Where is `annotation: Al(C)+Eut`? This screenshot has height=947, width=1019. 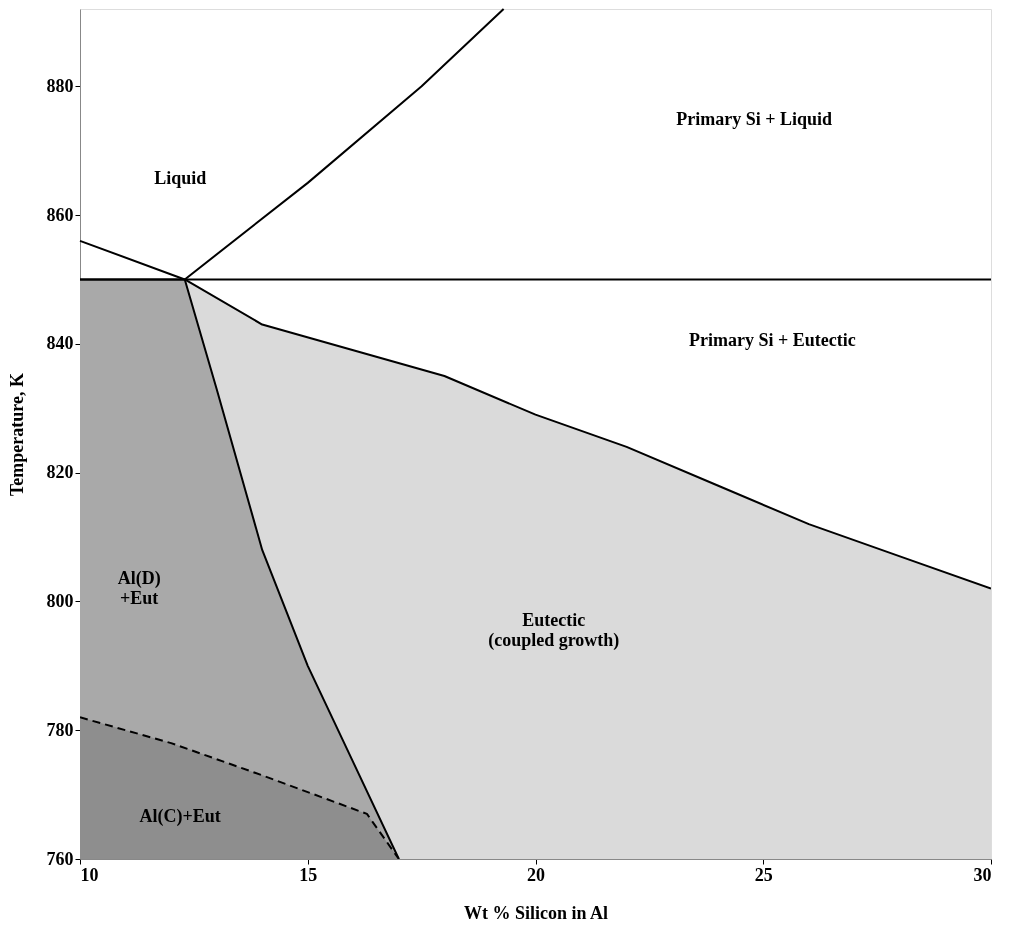
annotation: Al(C)+Eut is located at coordinates (180, 816).